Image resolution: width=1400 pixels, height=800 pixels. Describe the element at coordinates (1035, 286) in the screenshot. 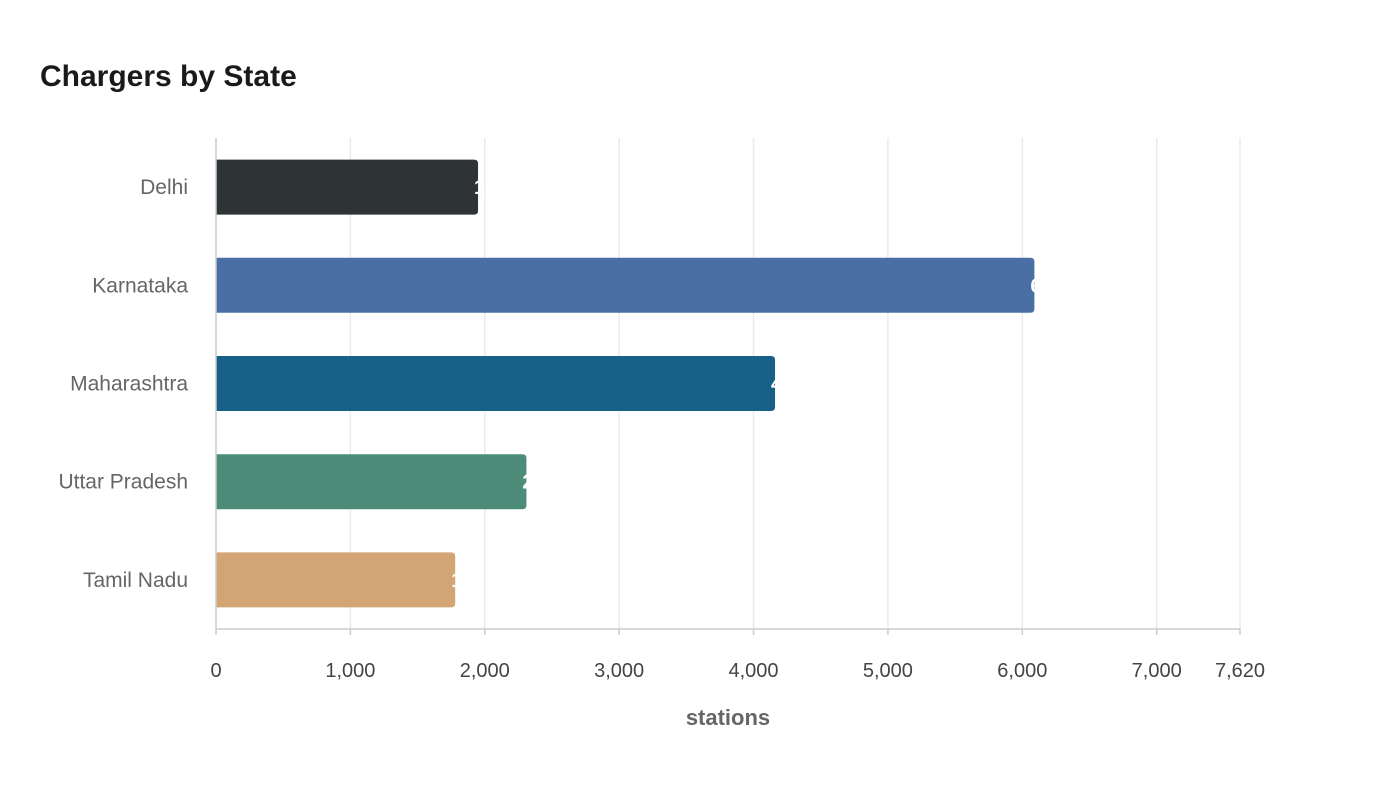

I see `bar-value-label: 6` at that location.